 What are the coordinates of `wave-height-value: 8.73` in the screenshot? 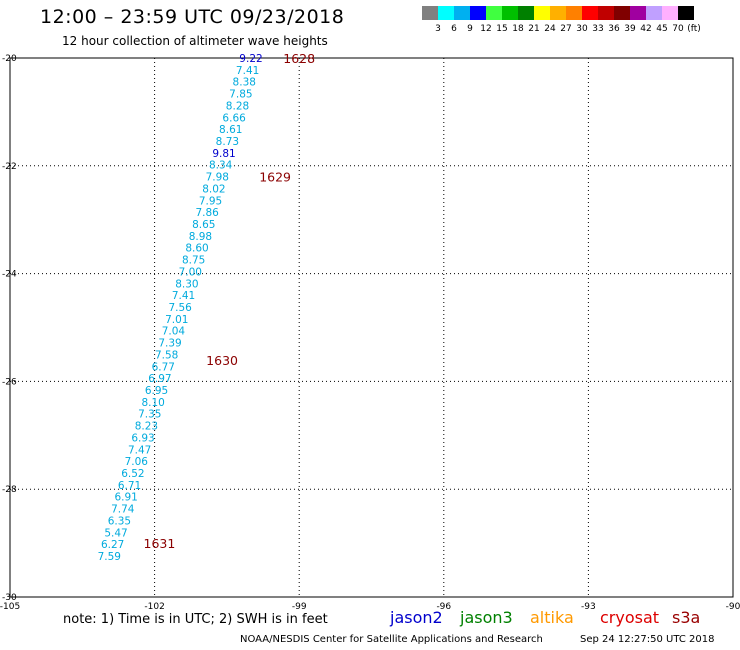 It's located at (227, 142).